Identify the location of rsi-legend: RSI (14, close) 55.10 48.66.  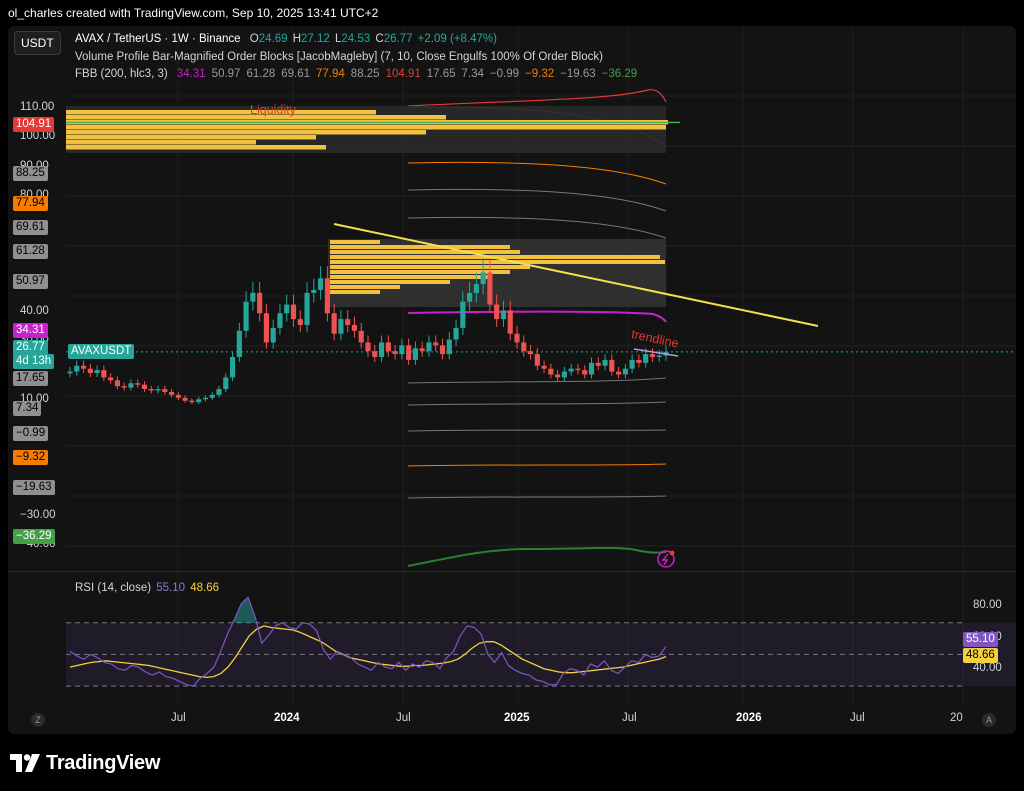
(148, 588).